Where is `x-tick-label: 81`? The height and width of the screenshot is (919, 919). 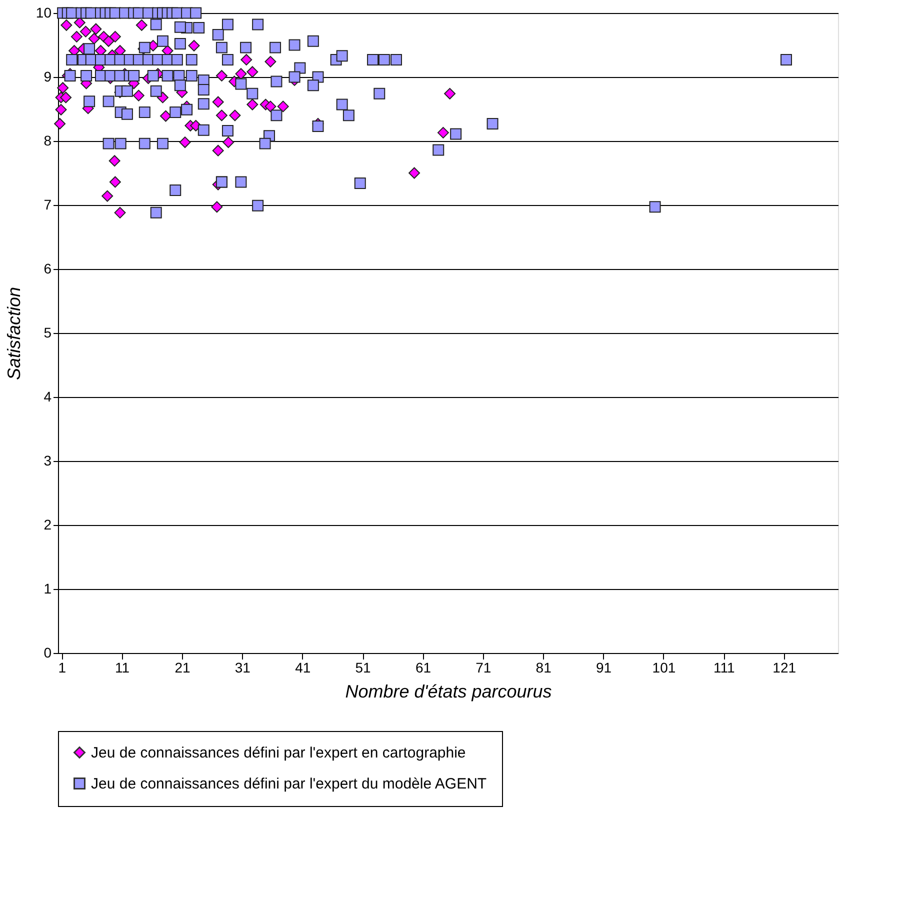
x-tick-label: 81 is located at coordinates (544, 668).